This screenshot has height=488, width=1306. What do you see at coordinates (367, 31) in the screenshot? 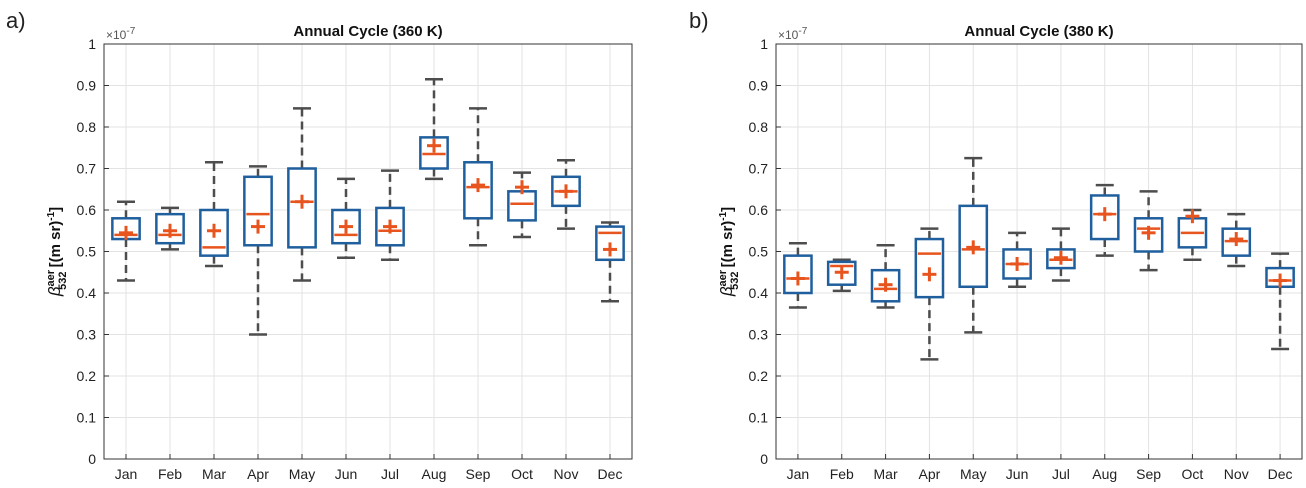
I see `chart-title: Annual Cycle (360 K)` at bounding box center [367, 31].